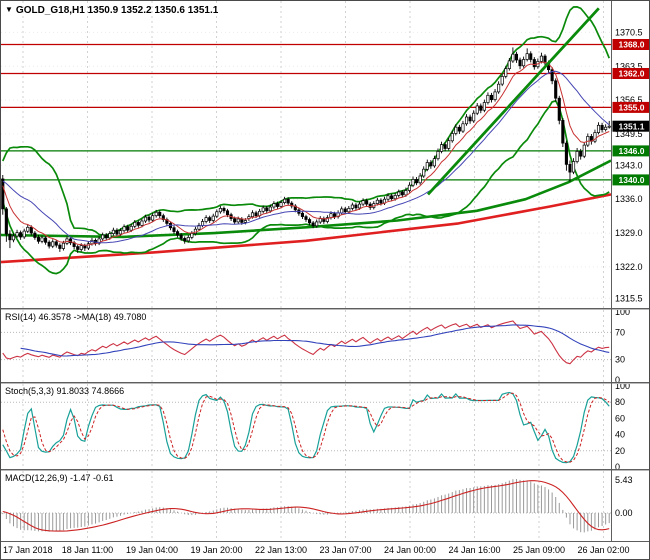  Describe the element at coordinates (325, 541) in the screenshot. I see `time-axis-line` at that location.